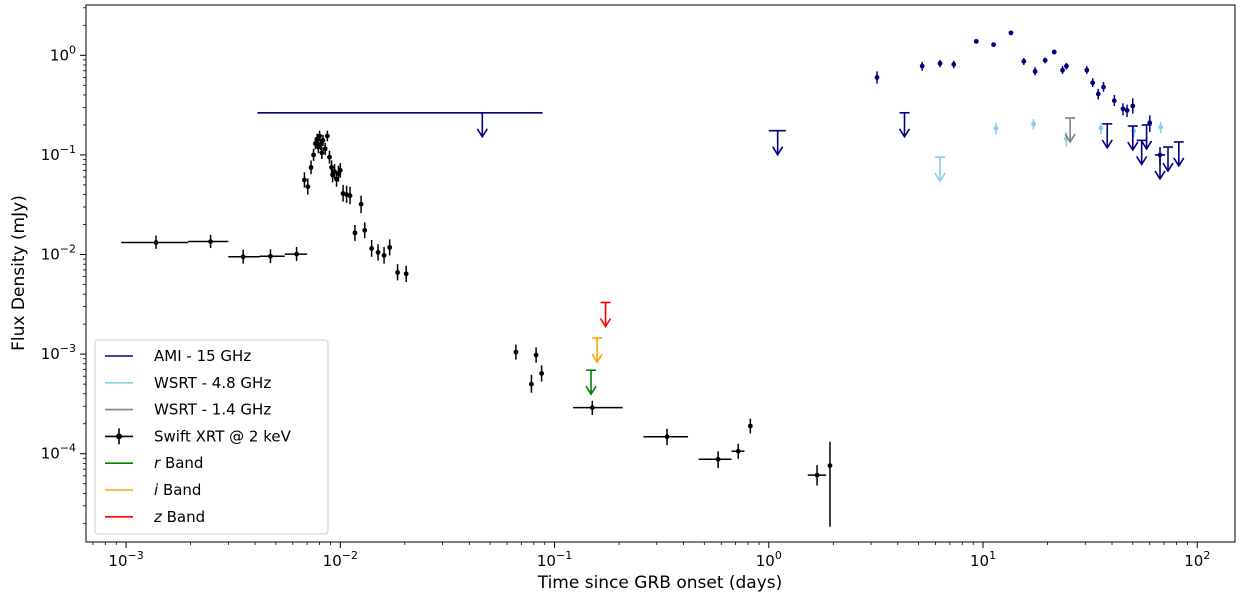 This screenshot has height=597, width=1243. Describe the element at coordinates (153, 490) in the screenshot. I see `legend-item: i Band` at that location.